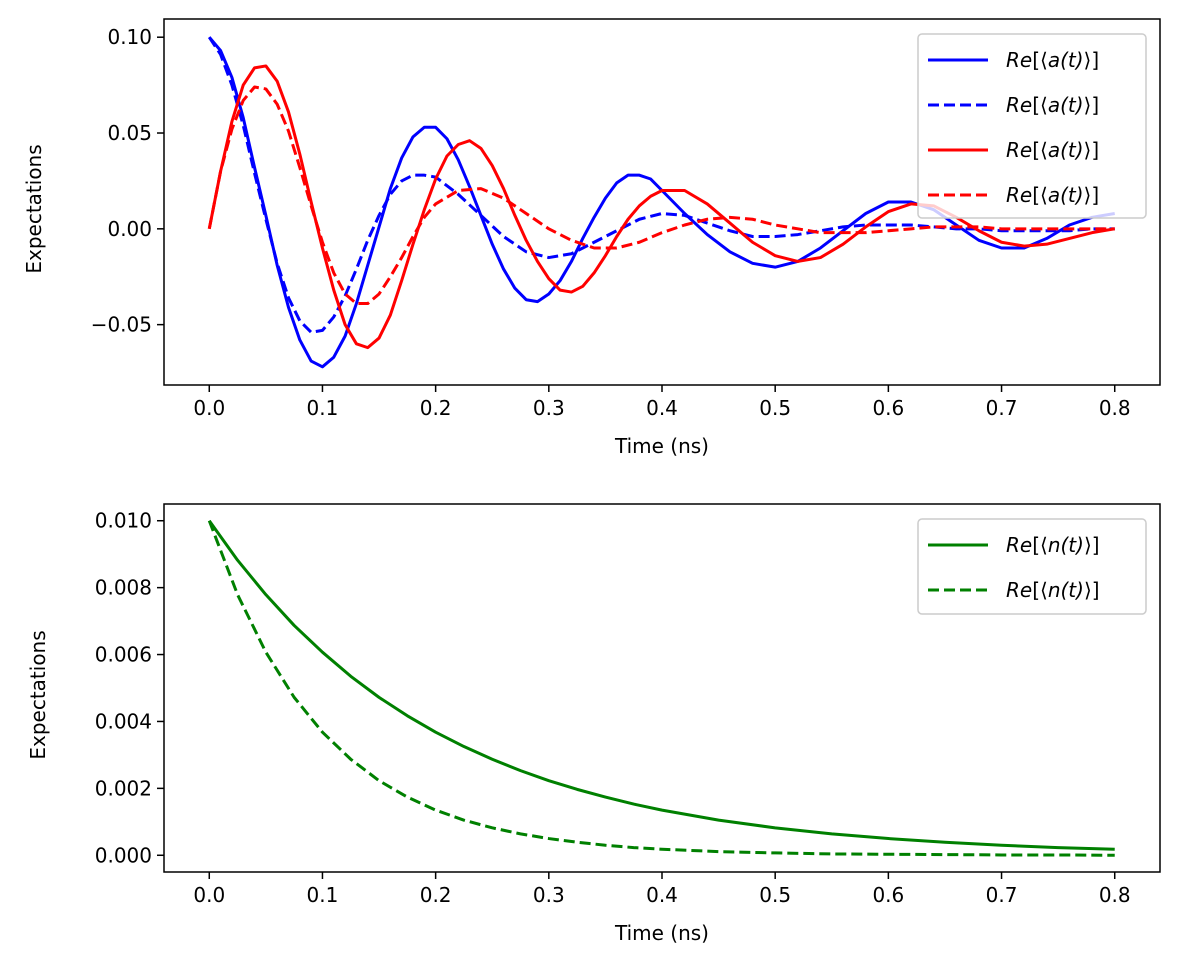 The height and width of the screenshot is (980, 1180). Describe the element at coordinates (123, 655) in the screenshot. I see `y-tick-label: 0.006` at that location.